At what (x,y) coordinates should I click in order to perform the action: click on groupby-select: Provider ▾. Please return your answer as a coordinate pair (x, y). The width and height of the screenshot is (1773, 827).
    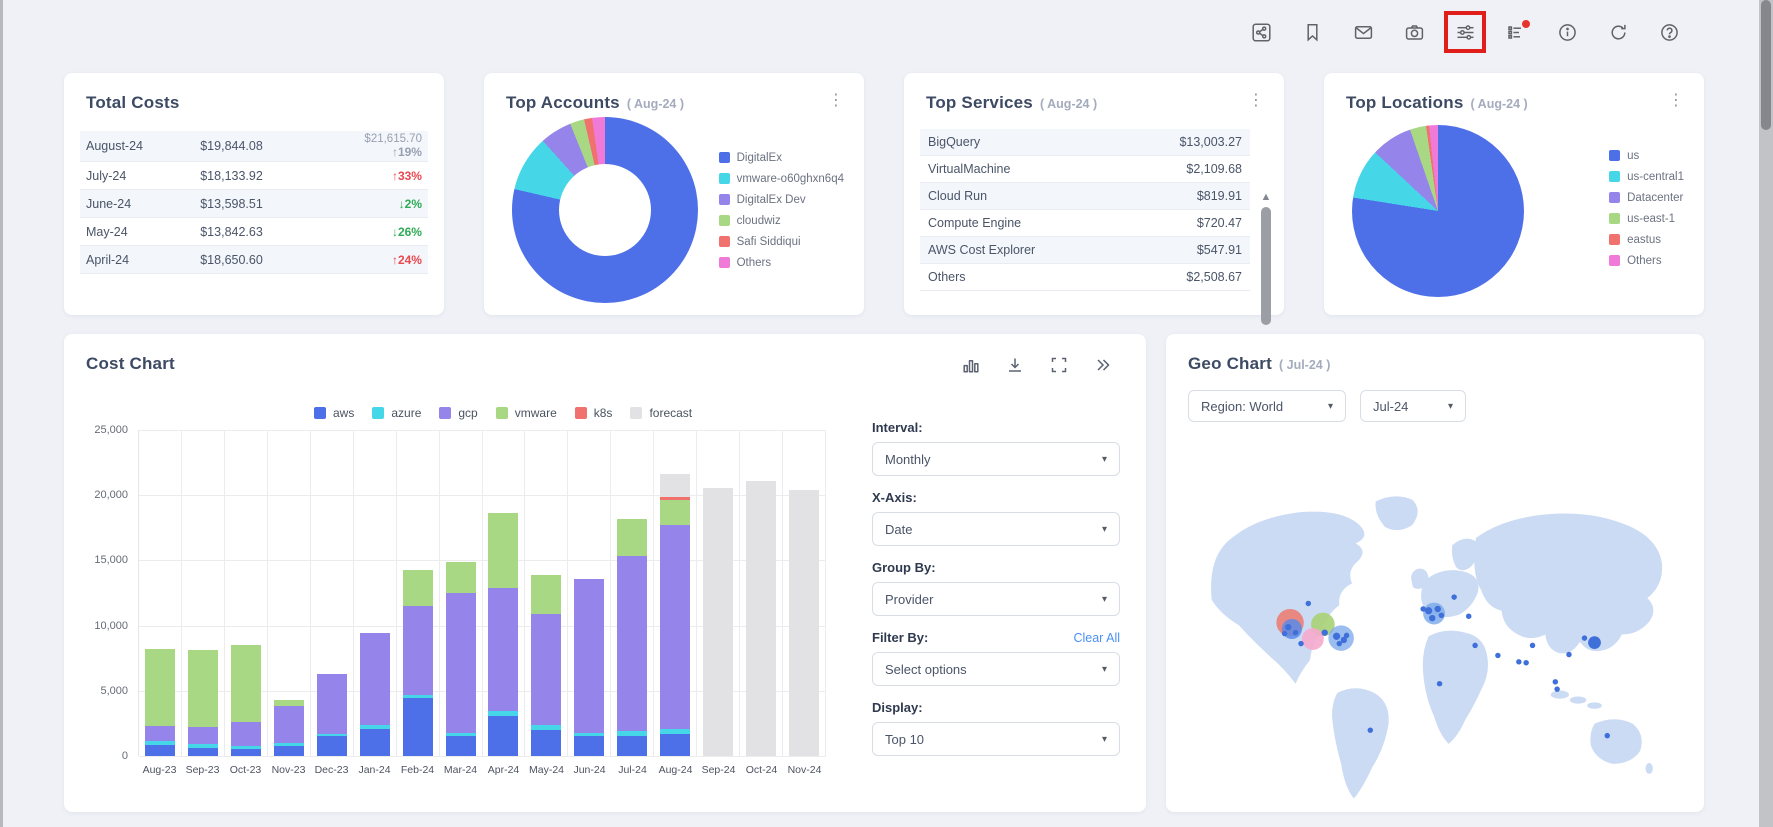
    Looking at the image, I should click on (996, 599).